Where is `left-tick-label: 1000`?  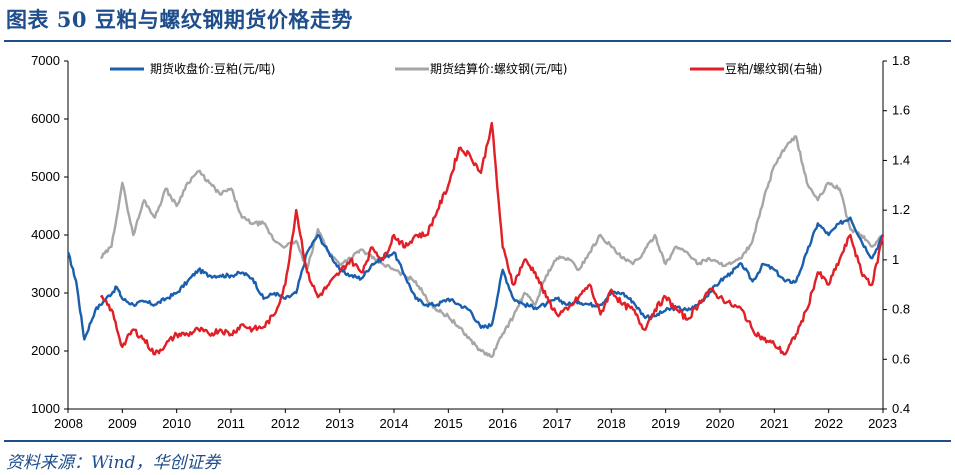
left-tick-label: 1000 is located at coordinates (45, 408).